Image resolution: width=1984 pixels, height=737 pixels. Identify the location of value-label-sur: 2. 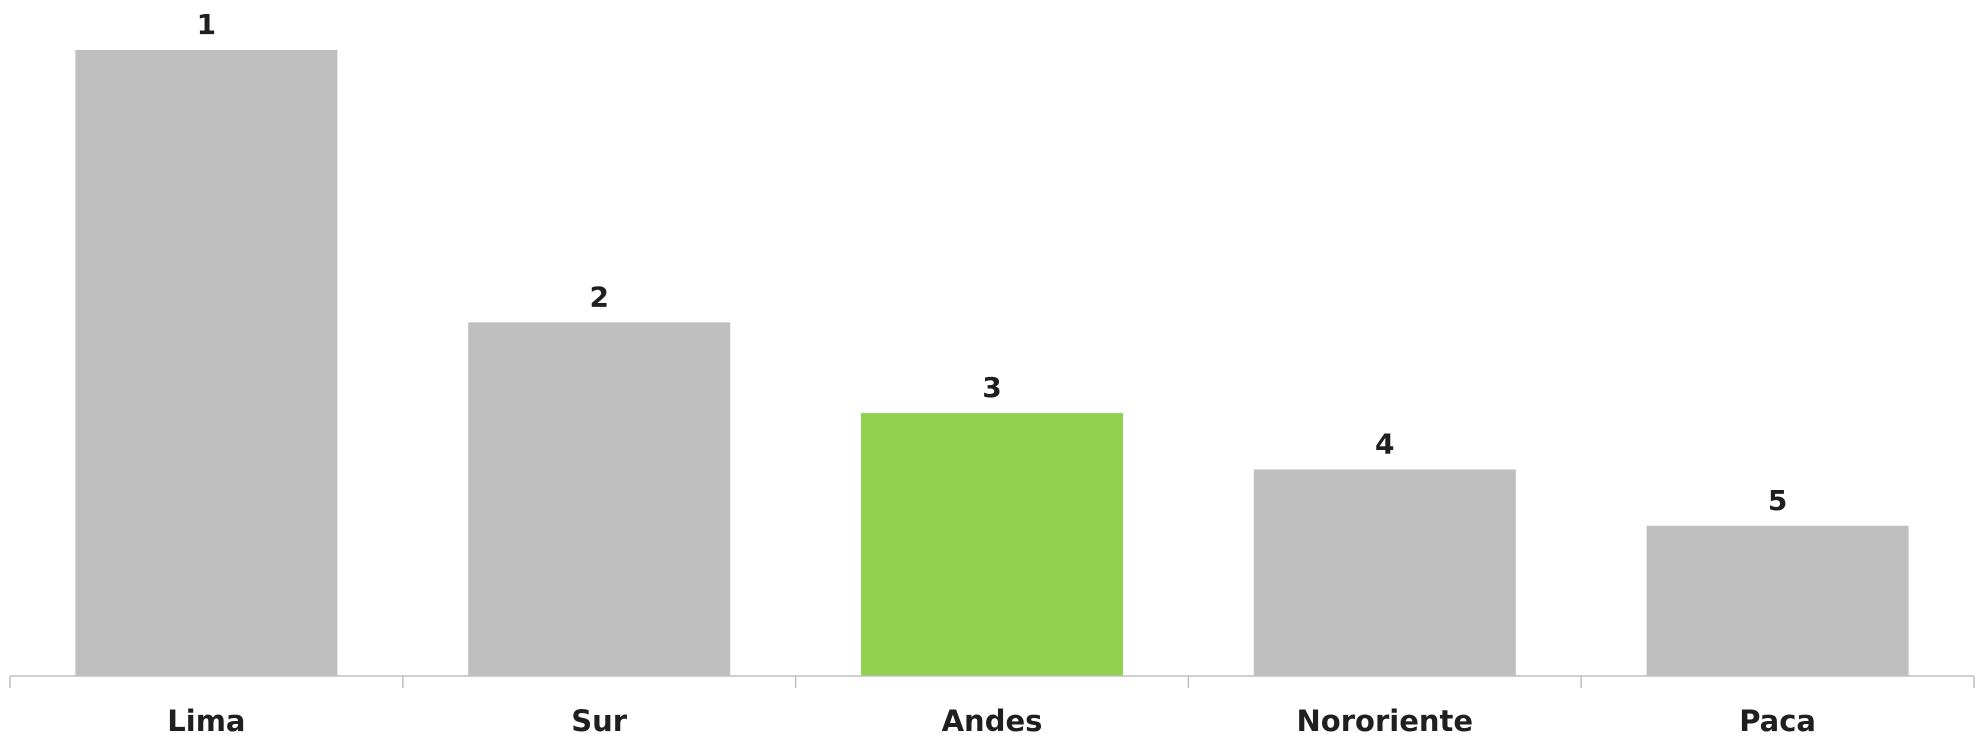
(598, 296).